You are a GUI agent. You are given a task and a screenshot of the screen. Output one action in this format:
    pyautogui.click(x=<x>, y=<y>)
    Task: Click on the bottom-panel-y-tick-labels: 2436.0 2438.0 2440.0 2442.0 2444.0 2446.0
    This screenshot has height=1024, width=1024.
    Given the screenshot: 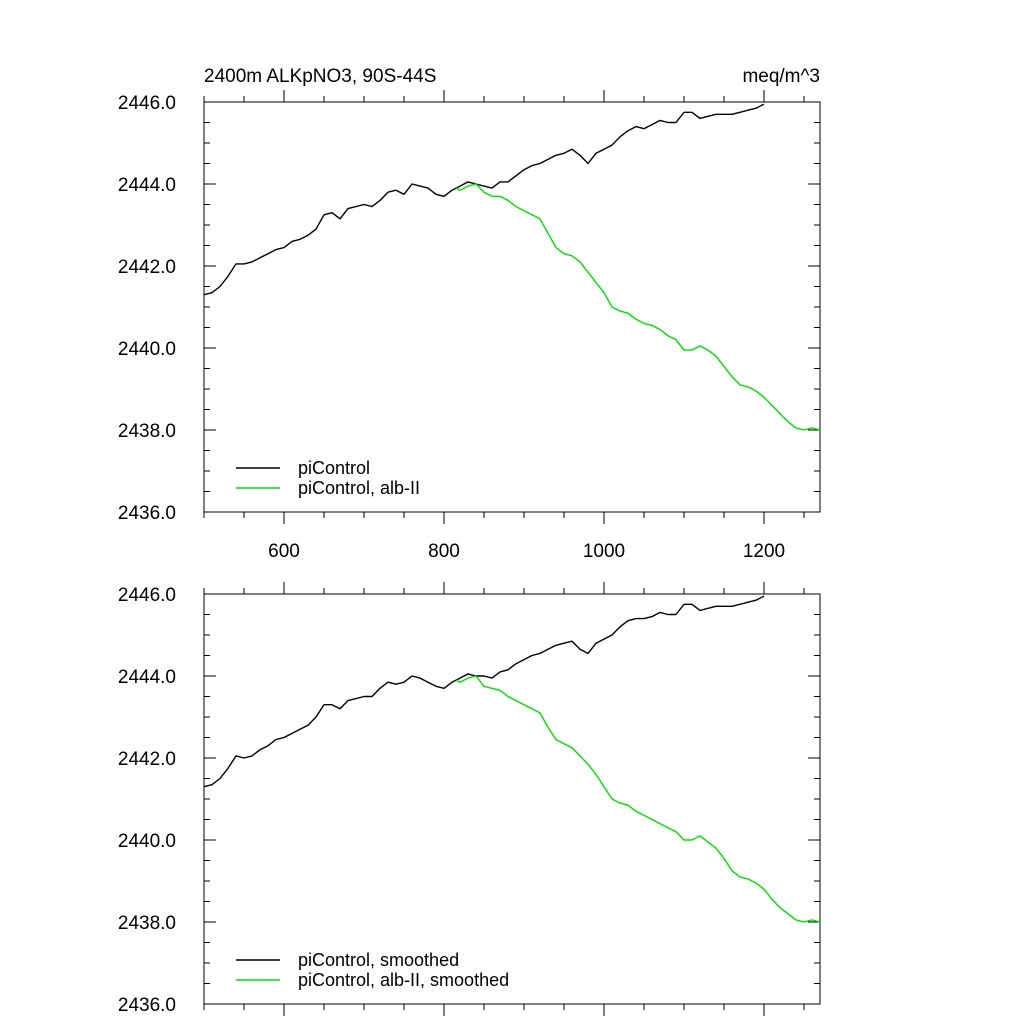 What is the action you would take?
    pyautogui.click(x=147, y=800)
    